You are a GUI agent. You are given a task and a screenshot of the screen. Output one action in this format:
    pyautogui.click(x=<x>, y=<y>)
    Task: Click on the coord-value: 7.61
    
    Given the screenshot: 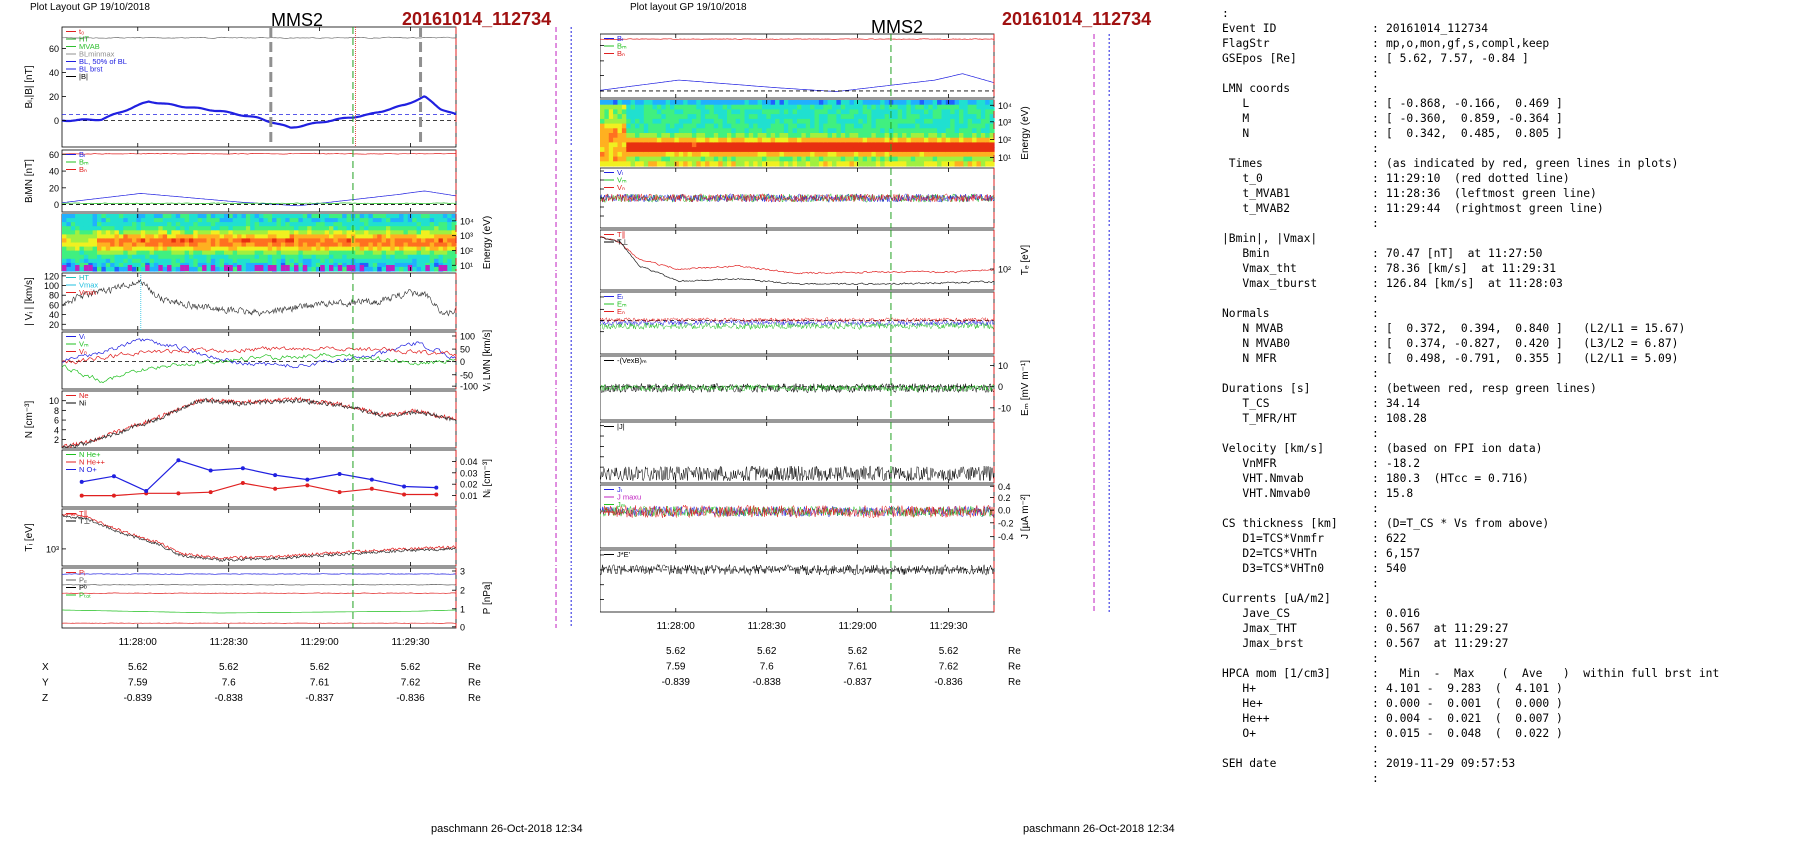 What is the action you would take?
    pyautogui.click(x=858, y=667)
    